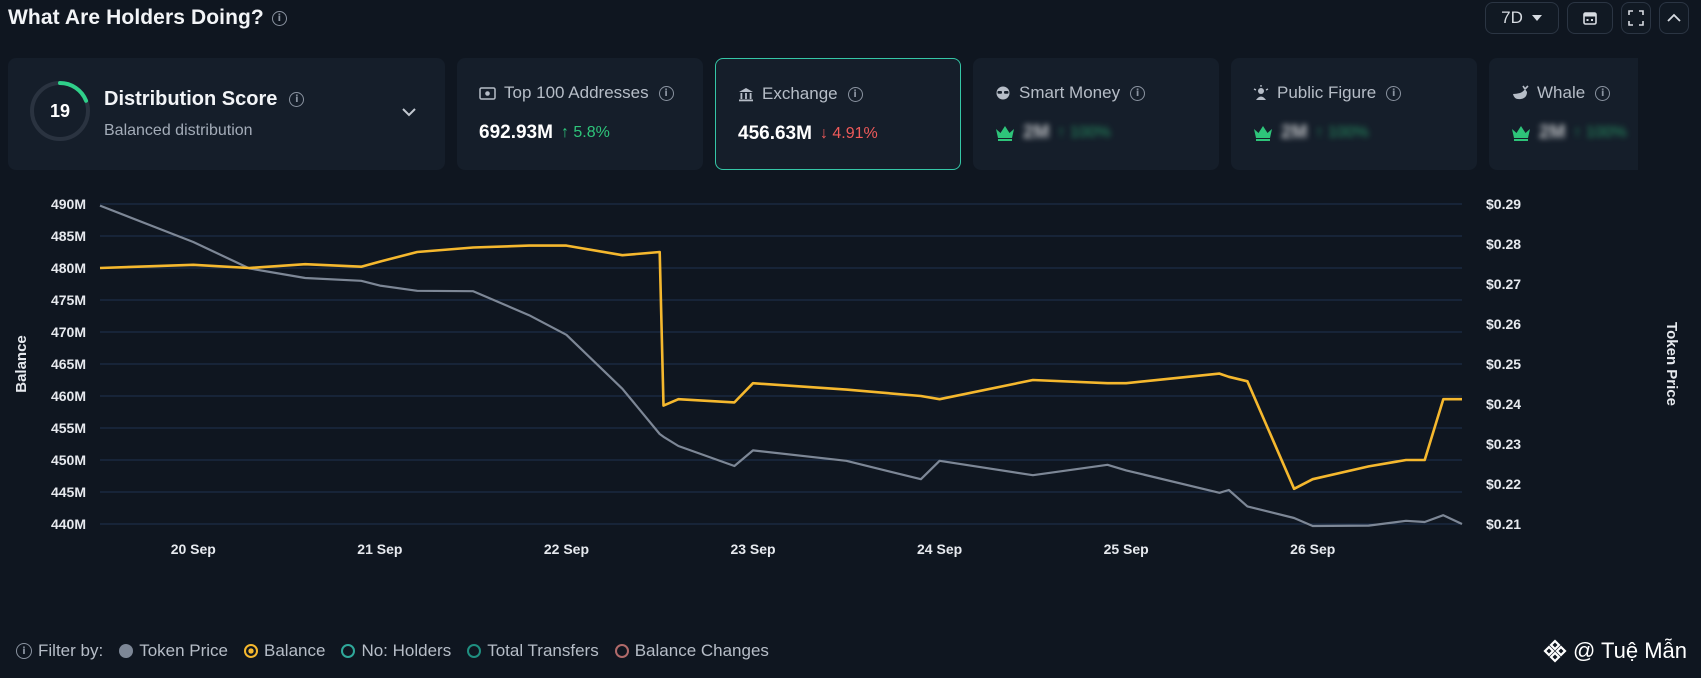 Image resolution: width=1701 pixels, height=678 pixels. What do you see at coordinates (1671, 364) in the screenshot?
I see `y2-axis-title: Token Price` at bounding box center [1671, 364].